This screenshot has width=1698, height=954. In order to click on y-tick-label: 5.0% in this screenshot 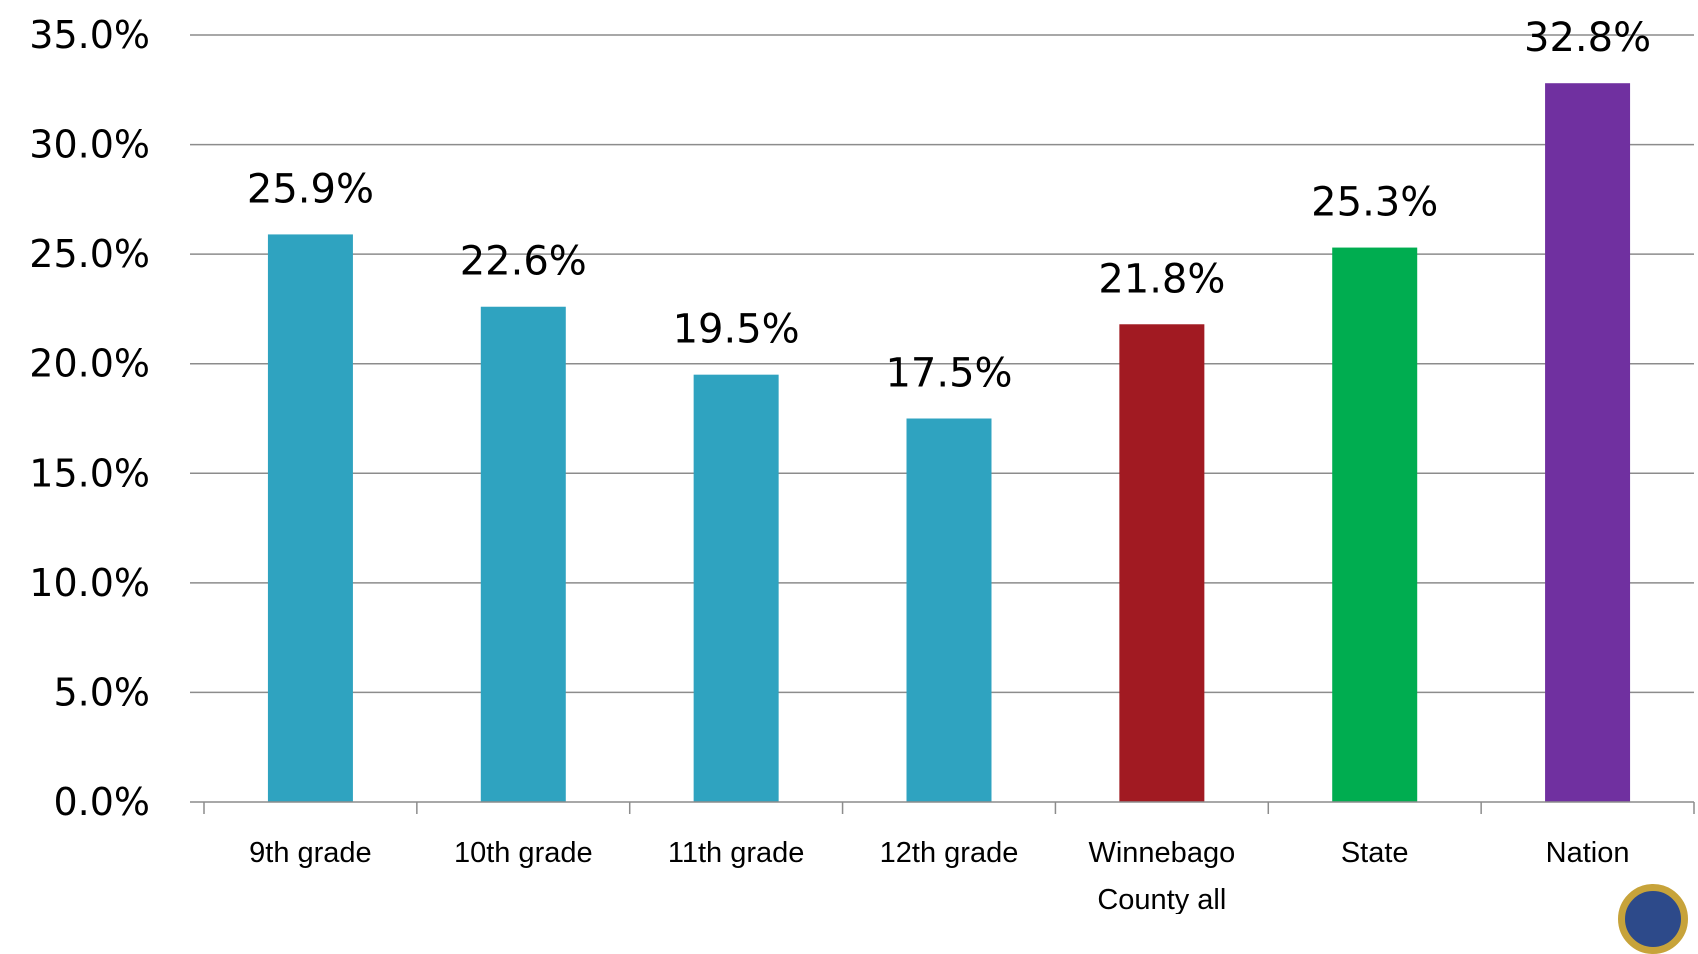, I will do `click(101, 692)`.